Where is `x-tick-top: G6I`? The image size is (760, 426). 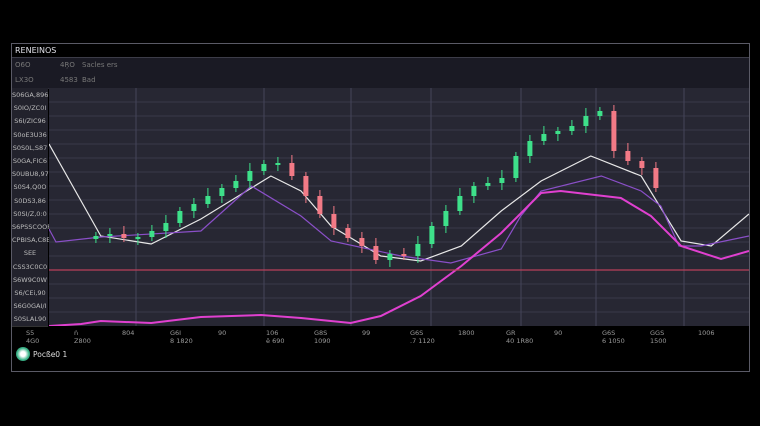
x-tick-top: G6I is located at coordinates (176, 333).